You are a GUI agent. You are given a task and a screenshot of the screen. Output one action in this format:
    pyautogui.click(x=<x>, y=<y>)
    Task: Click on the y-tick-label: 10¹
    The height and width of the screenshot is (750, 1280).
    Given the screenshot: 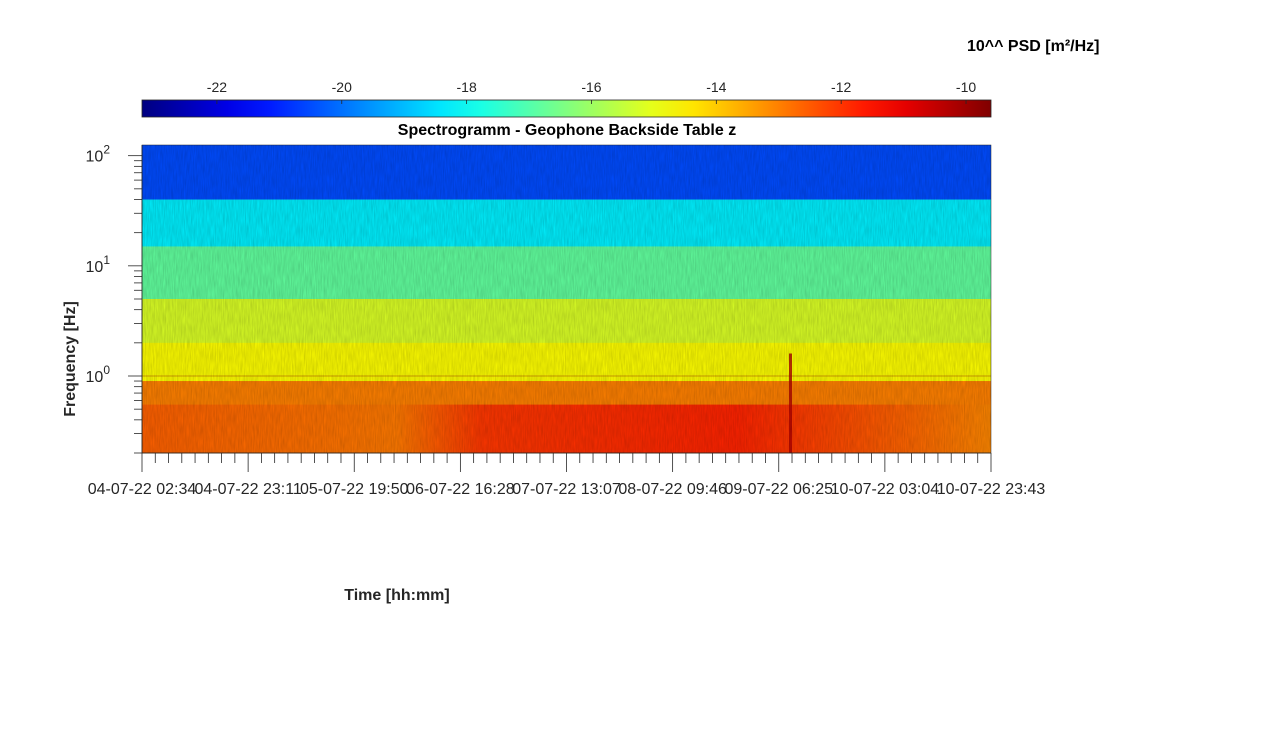 What is the action you would take?
    pyautogui.click(x=98, y=264)
    